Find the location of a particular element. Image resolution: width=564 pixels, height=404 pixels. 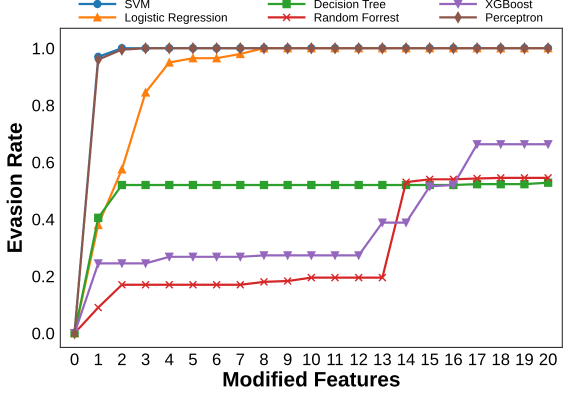

x-tick-label: 20 is located at coordinates (548, 359).